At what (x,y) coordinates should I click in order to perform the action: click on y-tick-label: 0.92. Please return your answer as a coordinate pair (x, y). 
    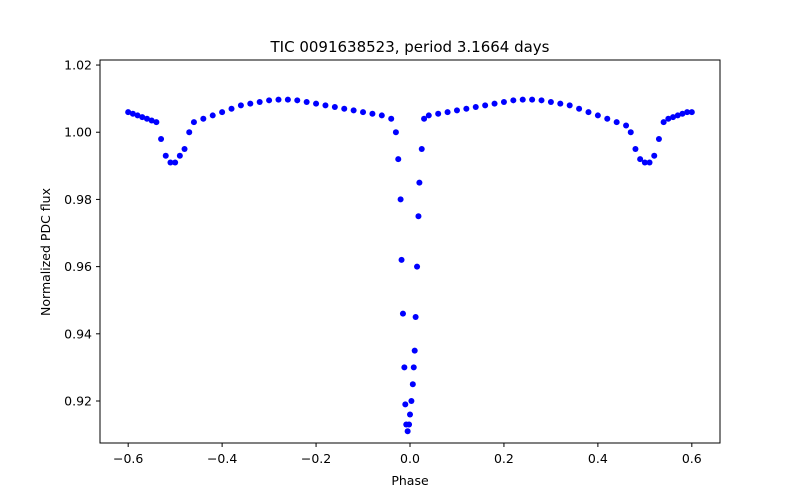
    Looking at the image, I should click on (78, 401).